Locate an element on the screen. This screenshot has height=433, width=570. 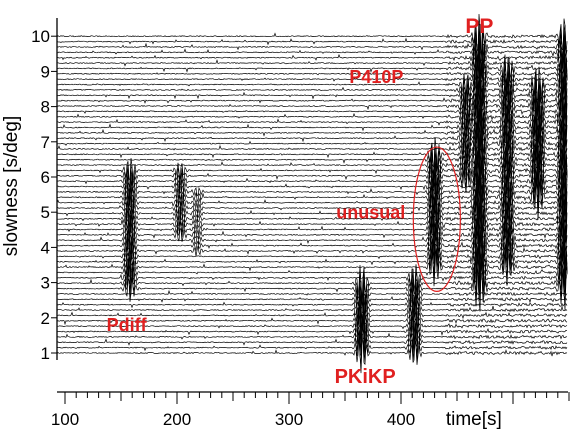
y-tick-label: 3 is located at coordinates (45, 283).